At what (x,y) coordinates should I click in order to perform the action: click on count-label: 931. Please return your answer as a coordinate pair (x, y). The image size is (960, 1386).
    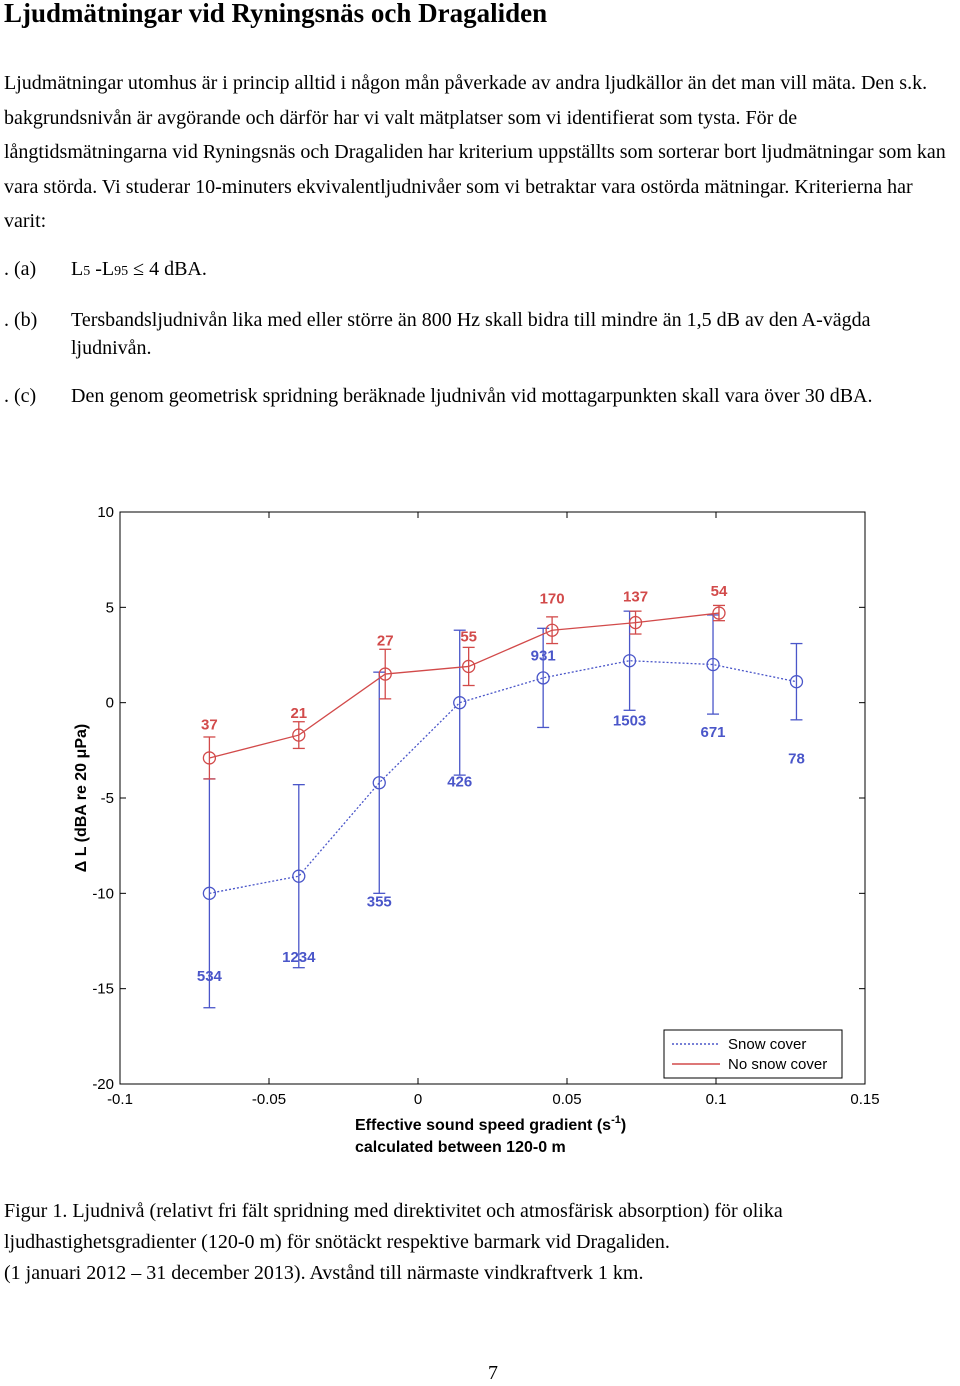
    Looking at the image, I should click on (543, 656).